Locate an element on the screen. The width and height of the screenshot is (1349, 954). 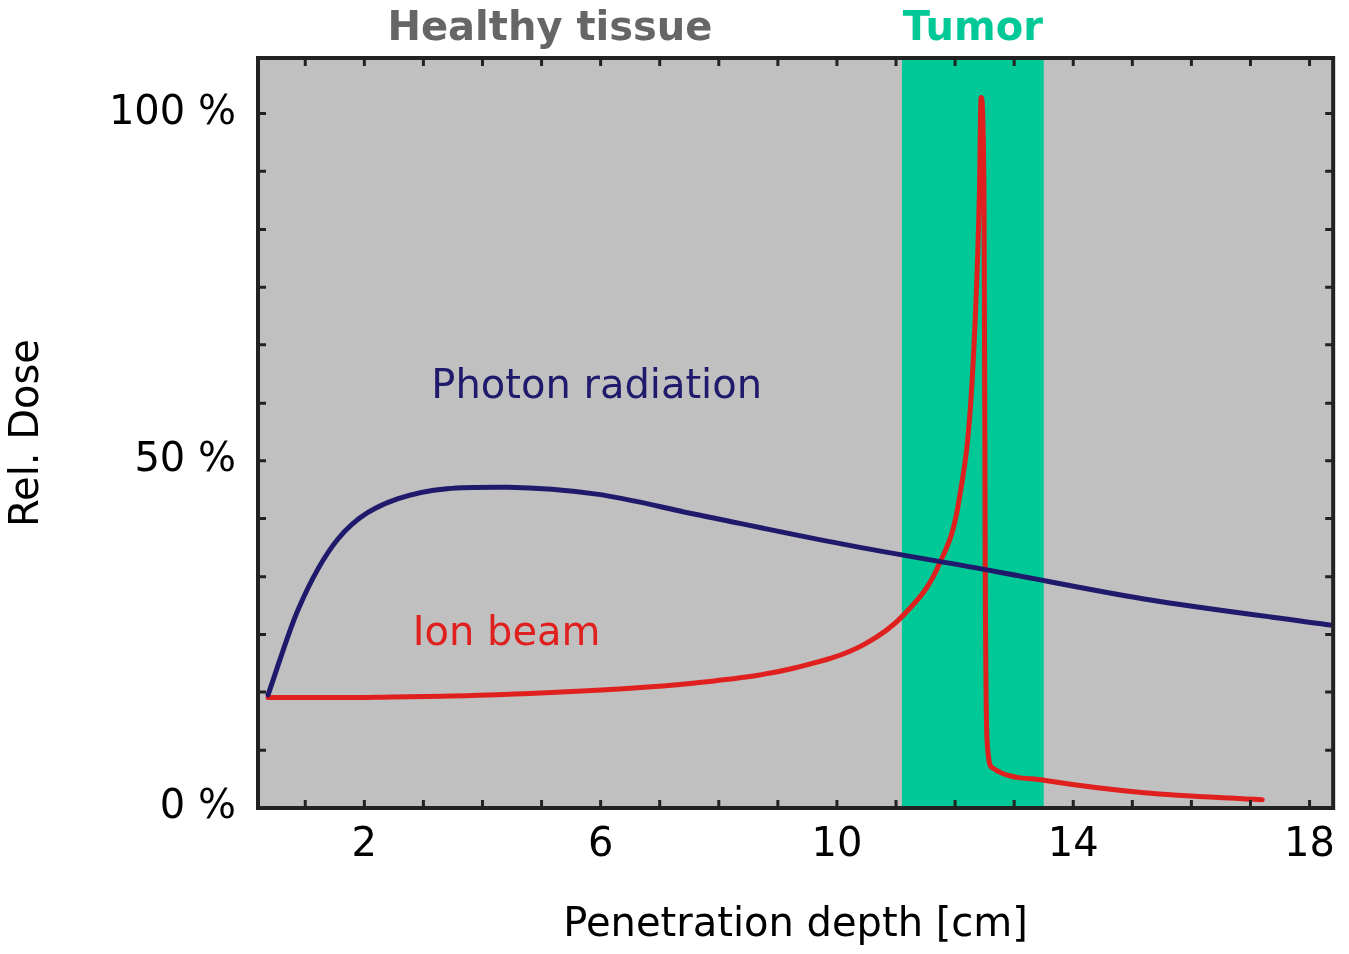
text: Healthy tissue is located at coordinates (550, 26).